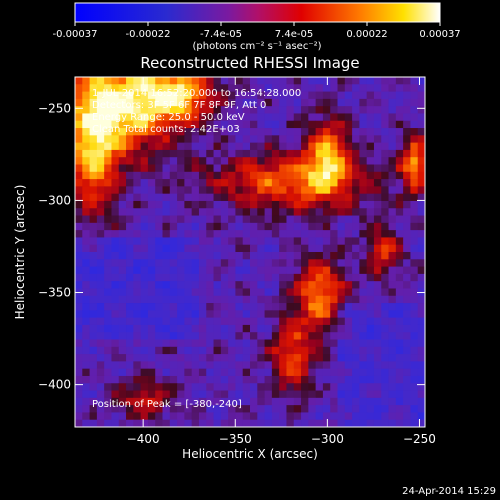 This screenshot has height=500, width=500. Describe the element at coordinates (54, 108) in the screenshot. I see `y-tick-label: −250` at that location.